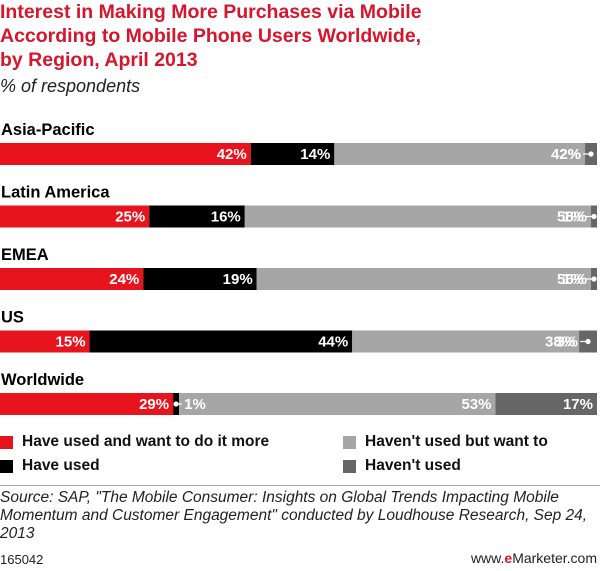 This screenshot has height=571, width=600. I want to click on category-label: EMEA, so click(25, 255).